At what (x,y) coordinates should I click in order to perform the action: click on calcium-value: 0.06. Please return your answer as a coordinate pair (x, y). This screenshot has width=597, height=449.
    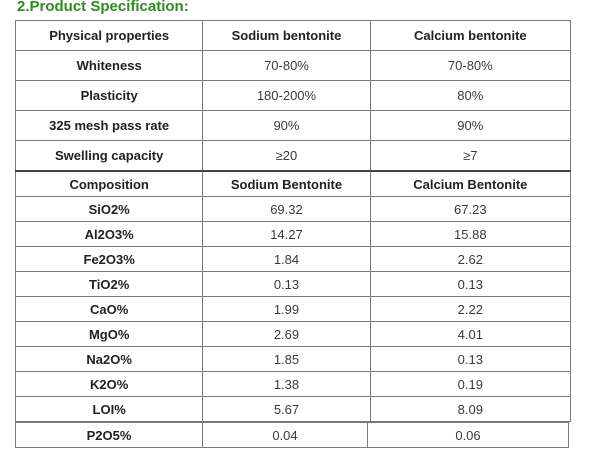
    Looking at the image, I should click on (468, 435).